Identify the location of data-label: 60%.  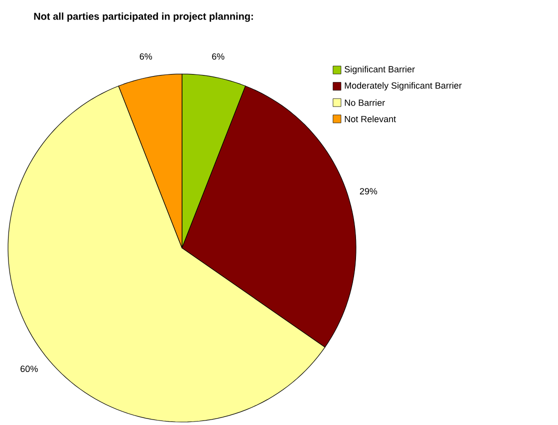
(29, 369).